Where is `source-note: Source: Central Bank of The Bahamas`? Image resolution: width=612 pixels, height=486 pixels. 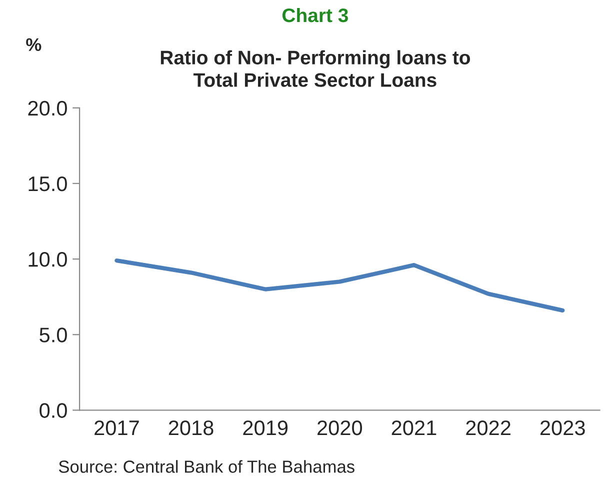
source-note: Source: Central Bank of The Bahamas is located at coordinates (206, 466).